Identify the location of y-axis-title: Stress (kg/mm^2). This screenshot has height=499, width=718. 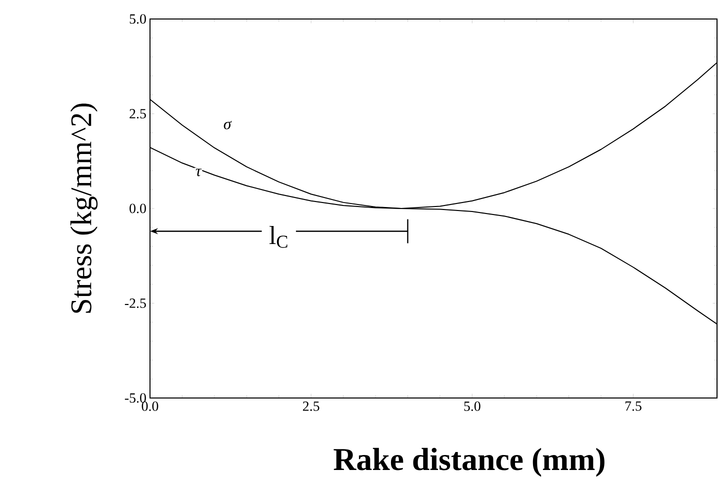
(84, 208).